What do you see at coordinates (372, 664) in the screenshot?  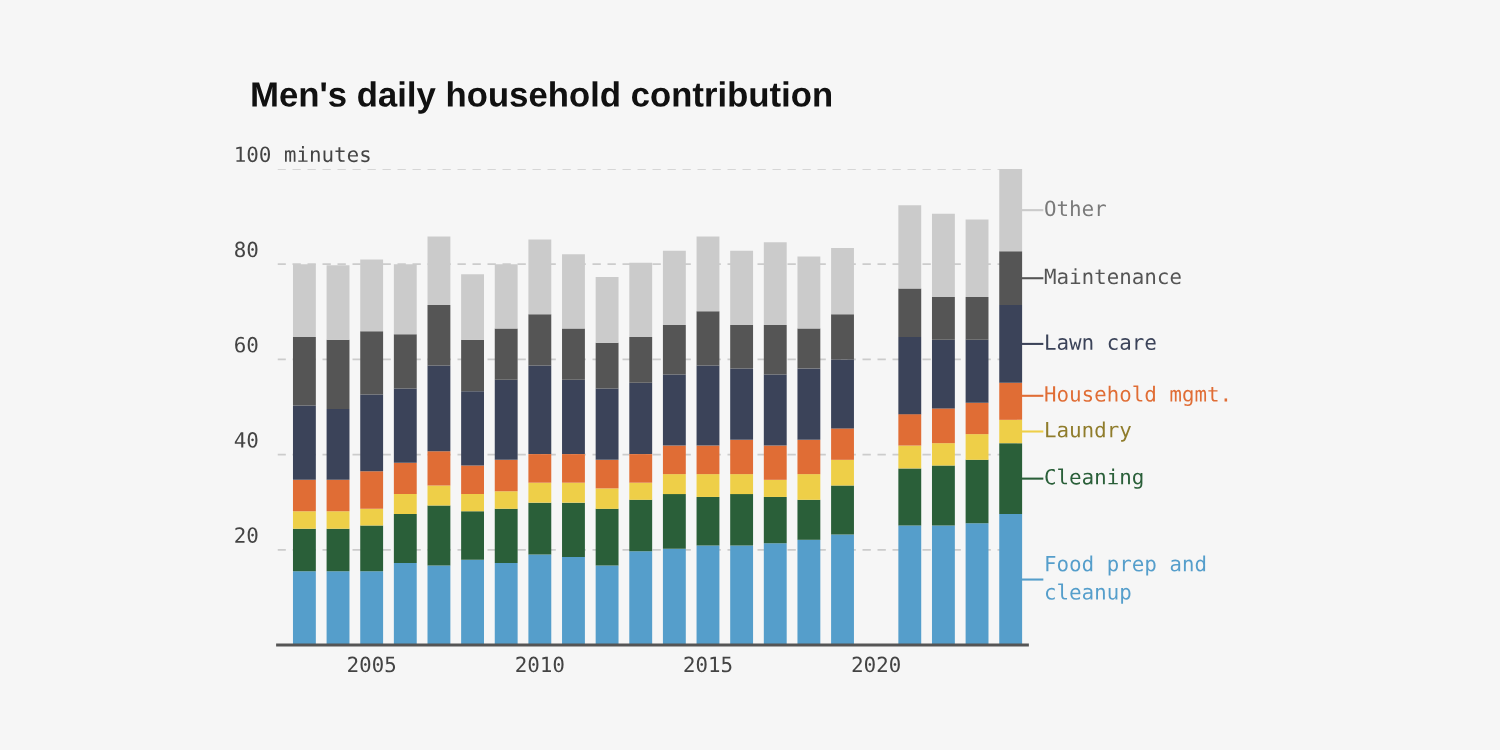 I see `x-tick-label: 2005` at bounding box center [372, 664].